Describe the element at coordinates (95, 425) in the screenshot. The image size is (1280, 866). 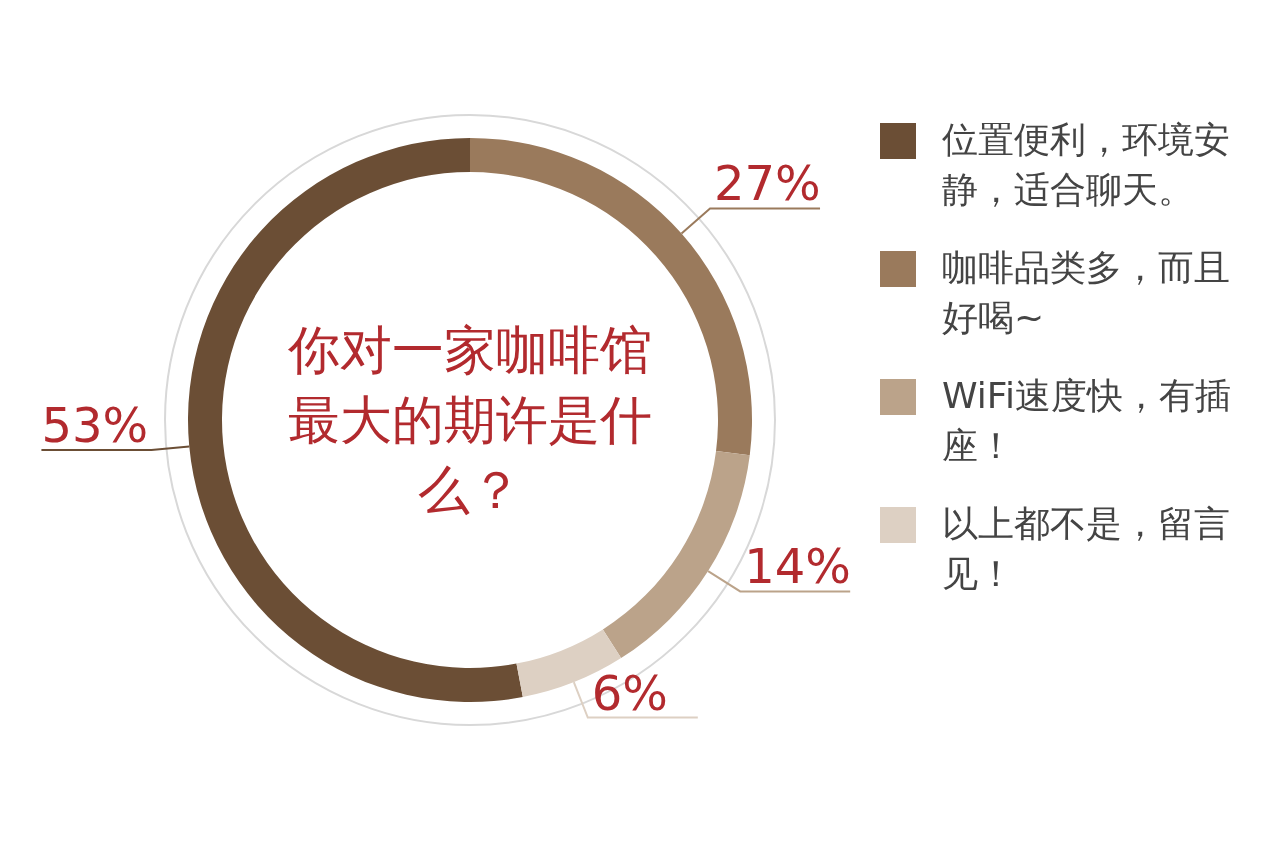
I see `data-label: 53%` at that location.